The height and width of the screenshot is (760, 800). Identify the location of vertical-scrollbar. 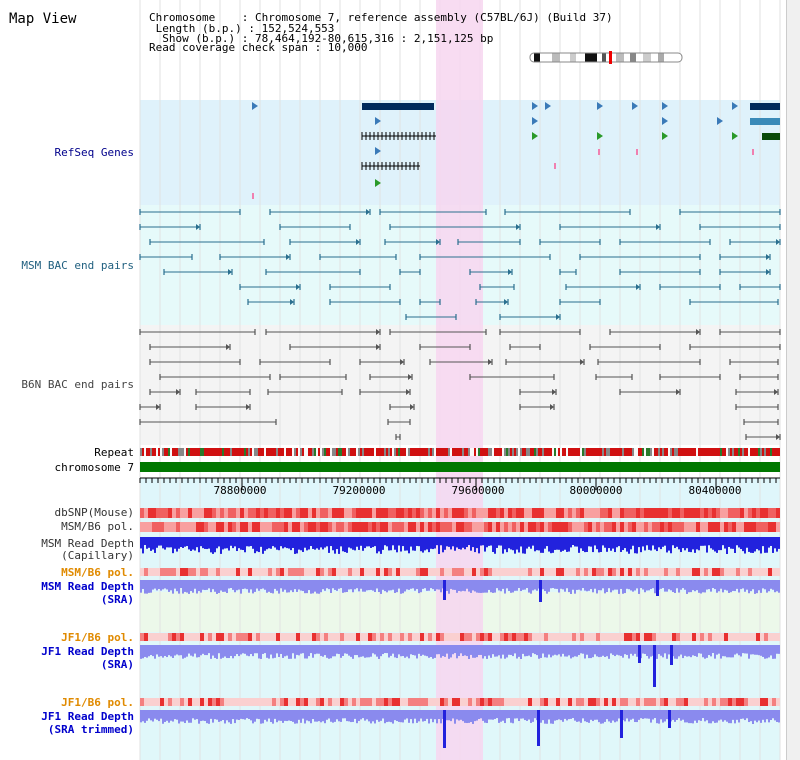
(793, 380).